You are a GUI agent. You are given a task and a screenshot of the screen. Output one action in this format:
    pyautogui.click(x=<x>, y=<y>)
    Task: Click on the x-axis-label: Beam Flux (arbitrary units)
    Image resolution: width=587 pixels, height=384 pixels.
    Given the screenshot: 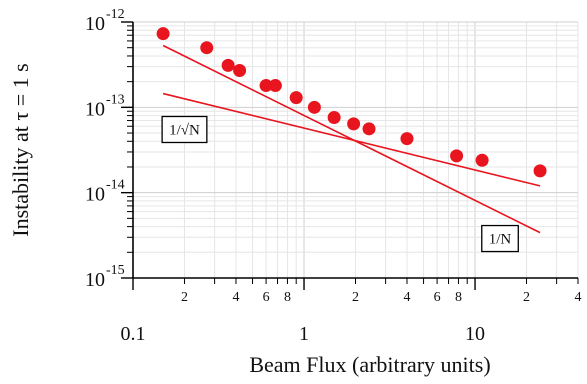 What is the action you would take?
    pyautogui.click(x=369, y=364)
    